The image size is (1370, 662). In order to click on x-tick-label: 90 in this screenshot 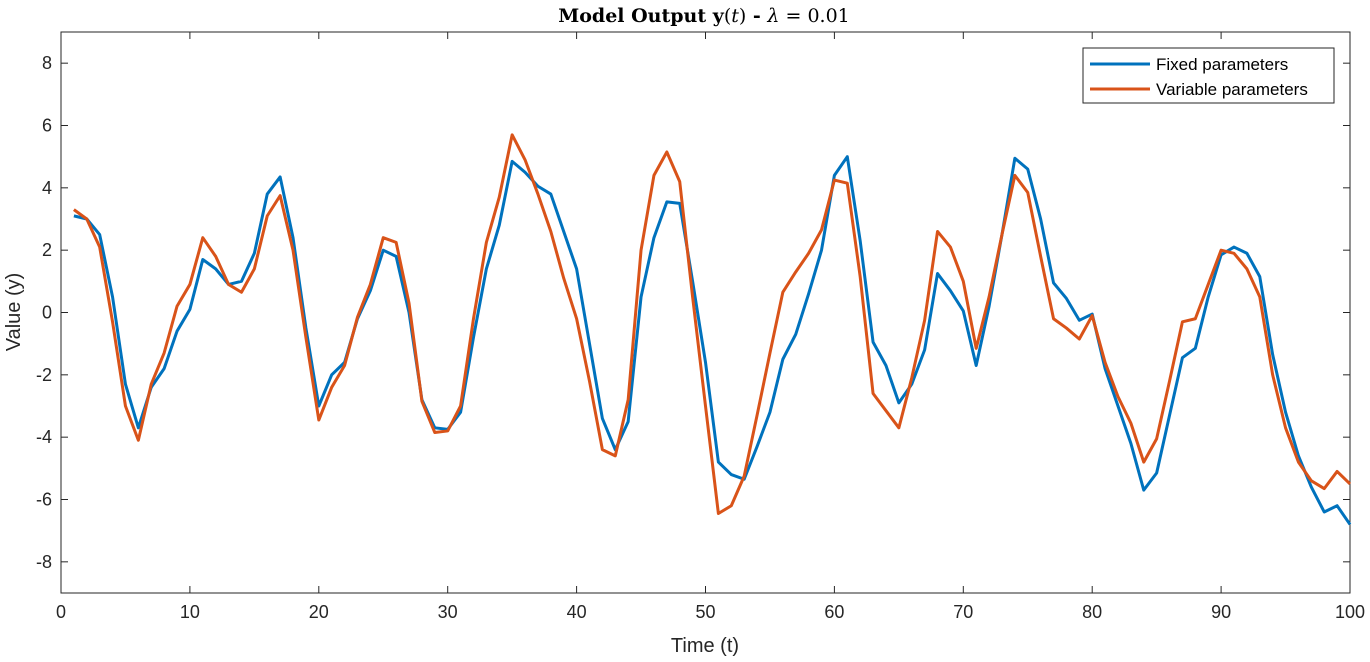, I will do `click(1221, 612)`.